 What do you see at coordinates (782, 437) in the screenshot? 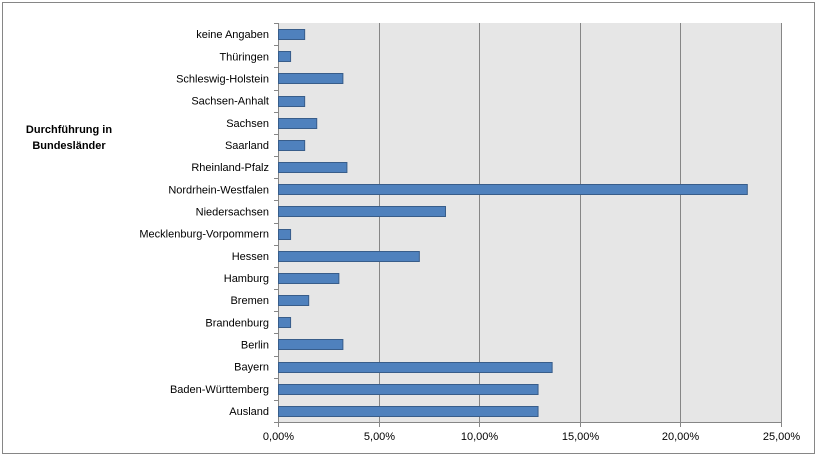
I see `x-tick-label: 25,00%` at bounding box center [782, 437].